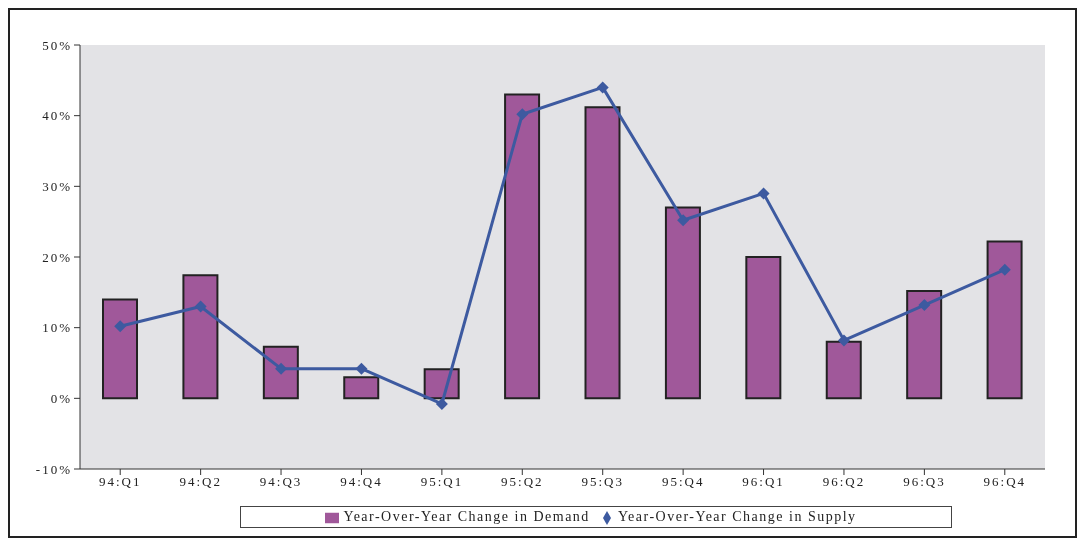 This screenshot has width=1085, height=546. Describe the element at coordinates (763, 482) in the screenshot. I see `x-tick-label: 96:Q1` at that location.